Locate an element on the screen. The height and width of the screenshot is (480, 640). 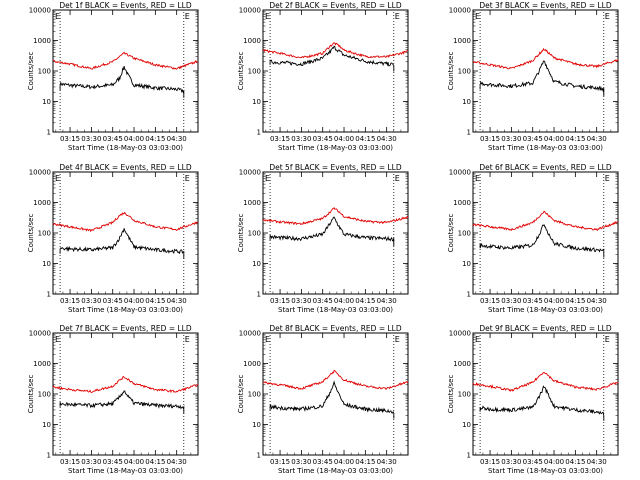
chart-title: Det 6f BLACK = Events, RED = LLD is located at coordinates (545, 167).